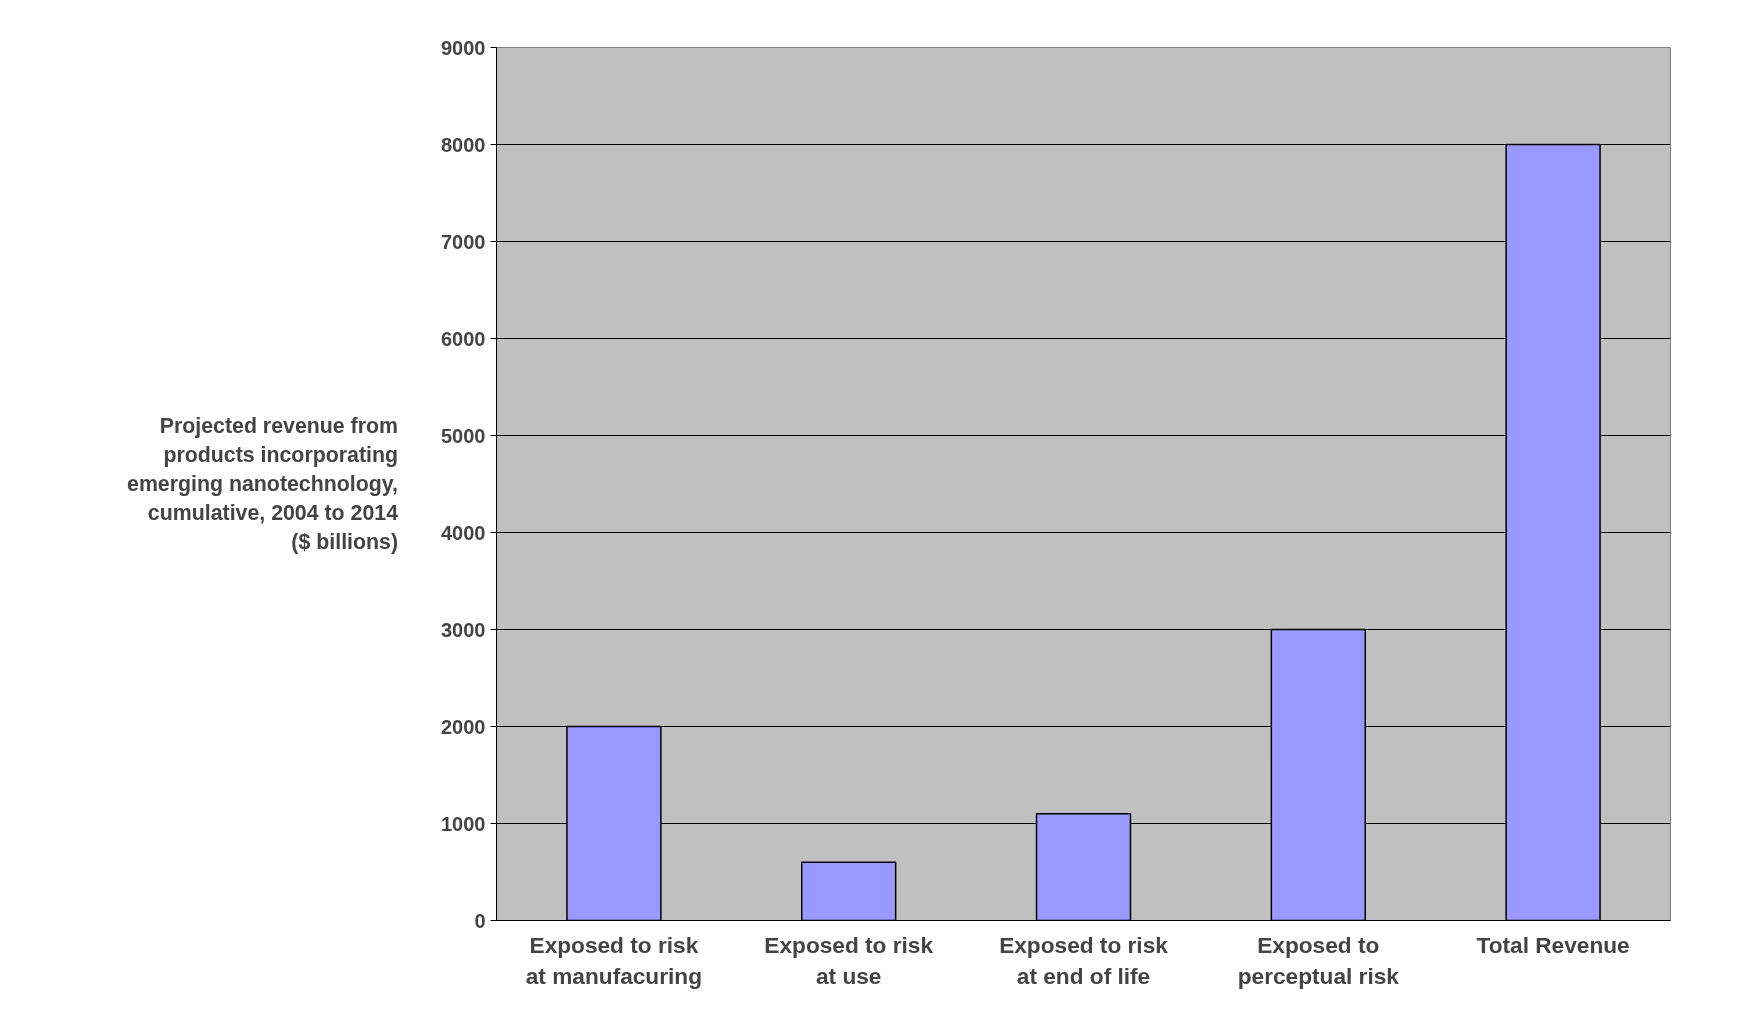 The width and height of the screenshot is (1747, 1019). What do you see at coordinates (463, 726) in the screenshot?
I see `y-tick-label: 2000` at bounding box center [463, 726].